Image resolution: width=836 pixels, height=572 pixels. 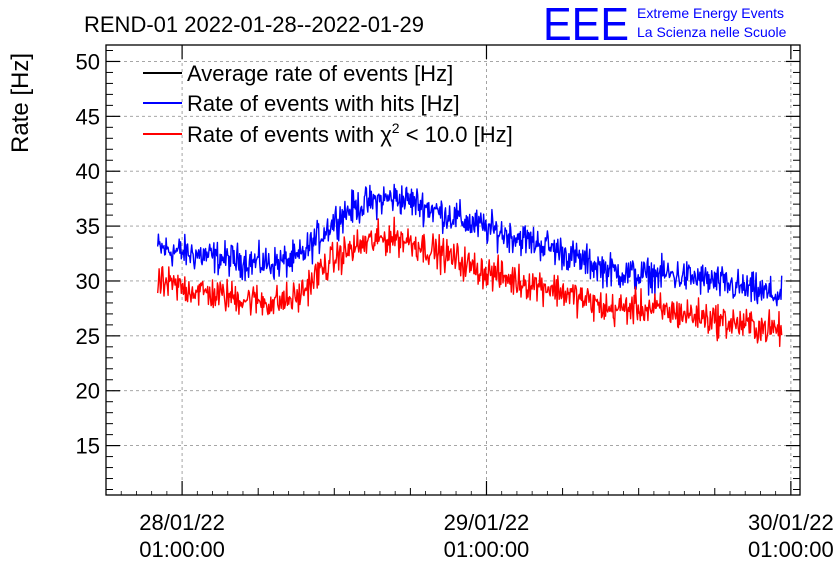 I want to click on y-tick-labels: 15 20 25 30 35 40 45 50, so click(x=88, y=253).